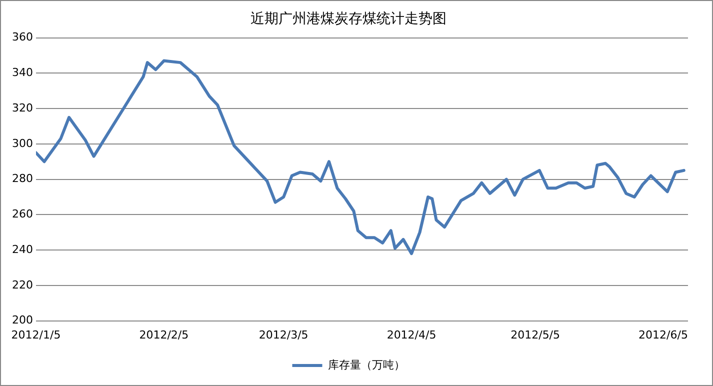  What do you see at coordinates (22, 285) in the screenshot?
I see `y-tick-label: 220` at bounding box center [22, 285].